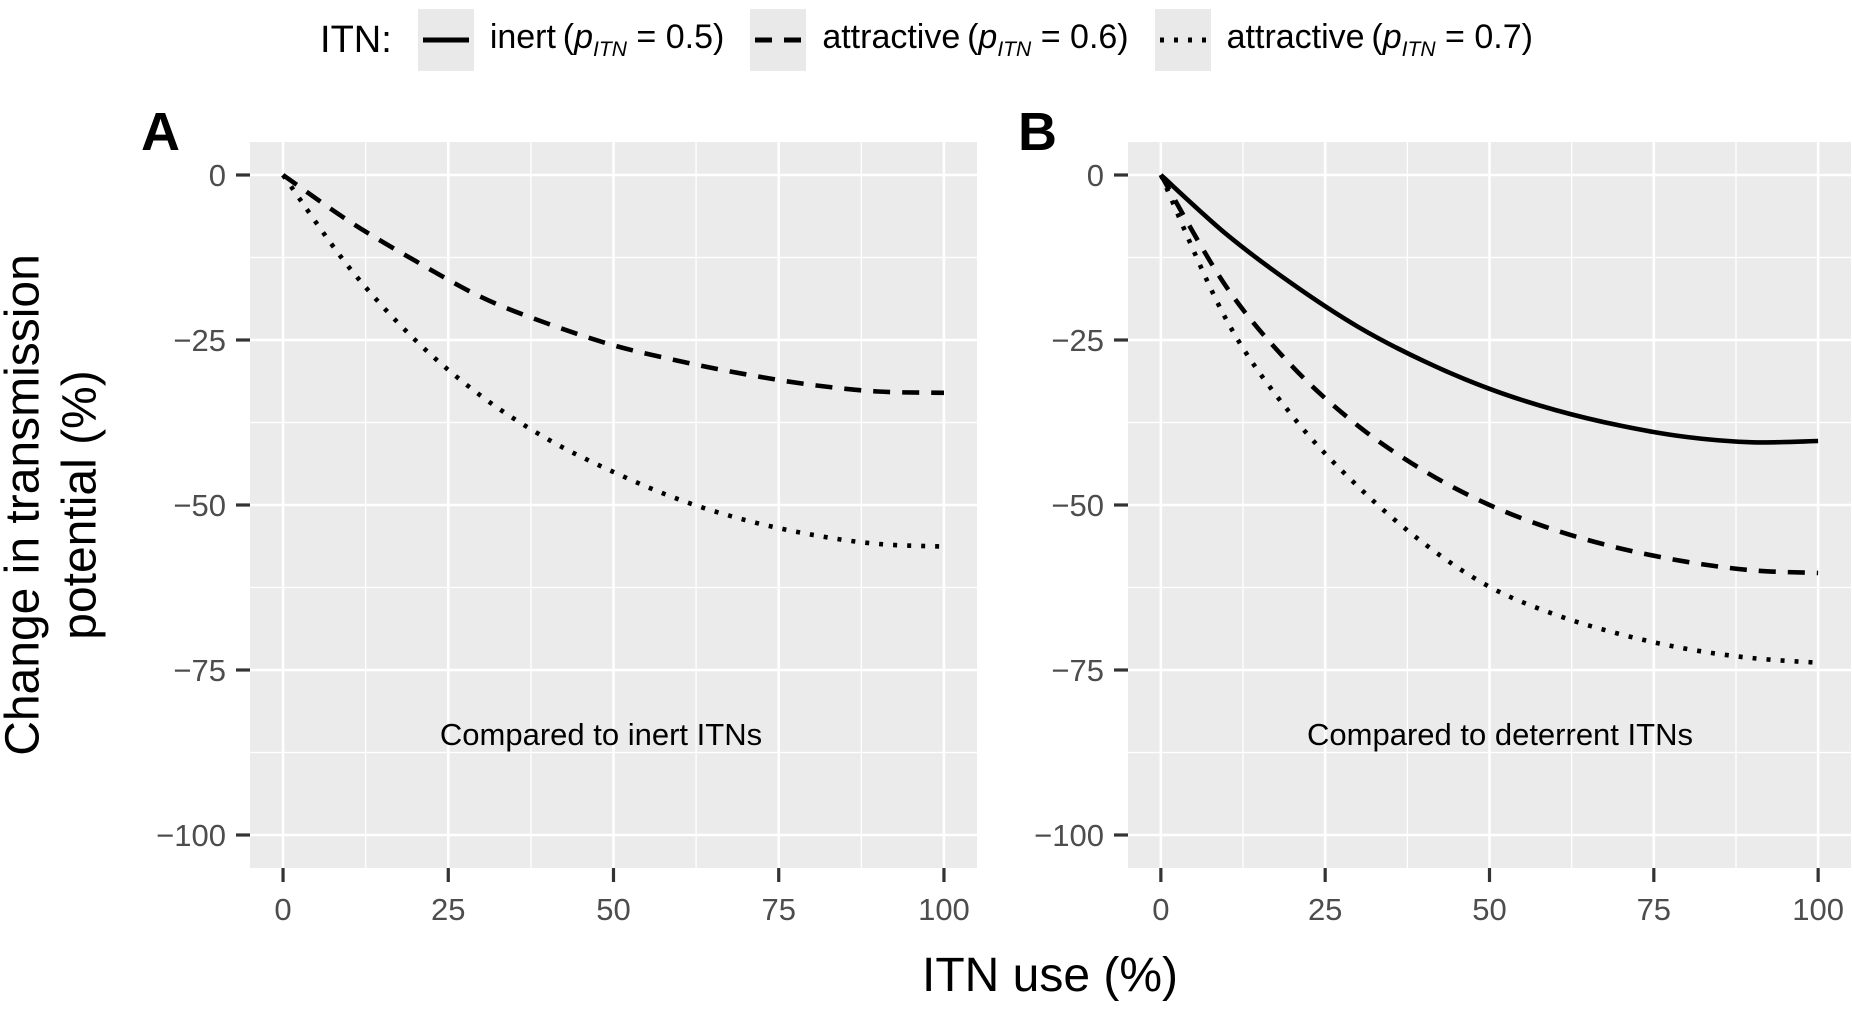 This screenshot has width=1853, height=1032. Describe the element at coordinates (1050, 975) in the screenshot. I see `x-axis-title: ITN use (%)` at that location.